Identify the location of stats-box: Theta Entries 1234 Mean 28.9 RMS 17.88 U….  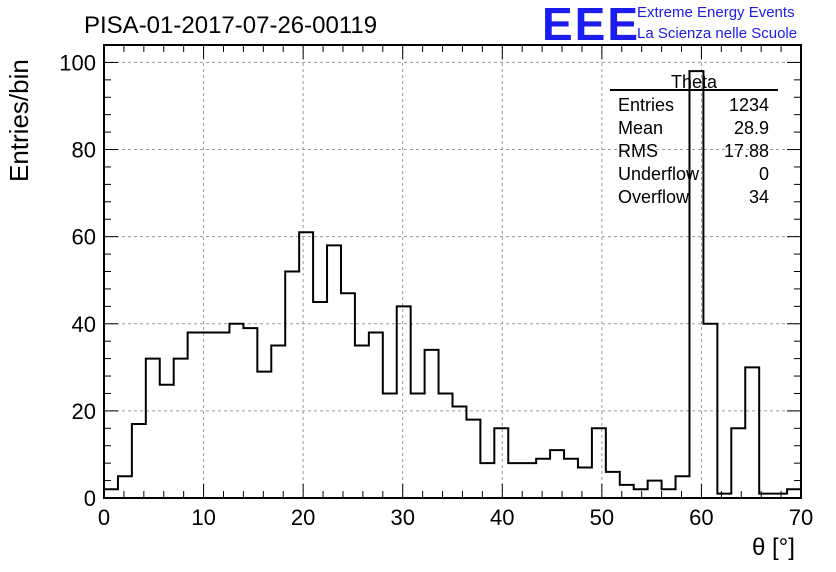
(694, 139).